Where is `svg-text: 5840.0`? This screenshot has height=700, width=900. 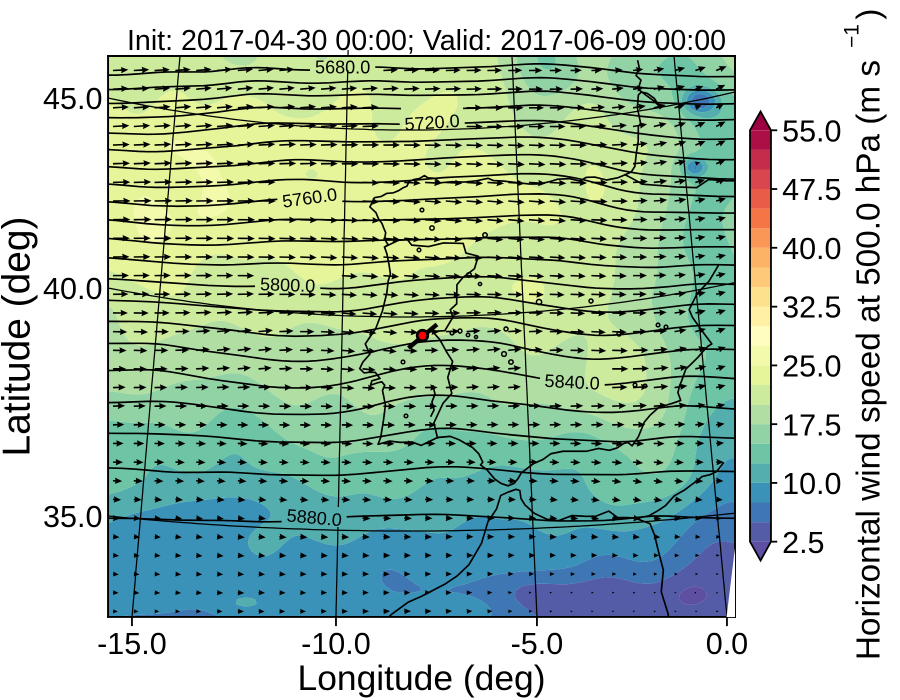
svg-text: 5840.0 is located at coordinates (572, 382).